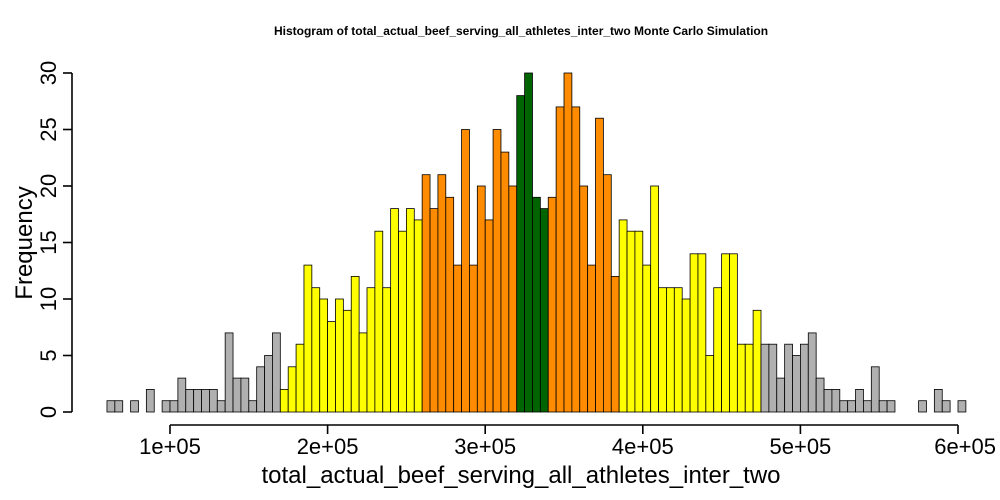 The image size is (1000, 500). I want to click on x-tick-label: 3e+05, so click(485, 446).